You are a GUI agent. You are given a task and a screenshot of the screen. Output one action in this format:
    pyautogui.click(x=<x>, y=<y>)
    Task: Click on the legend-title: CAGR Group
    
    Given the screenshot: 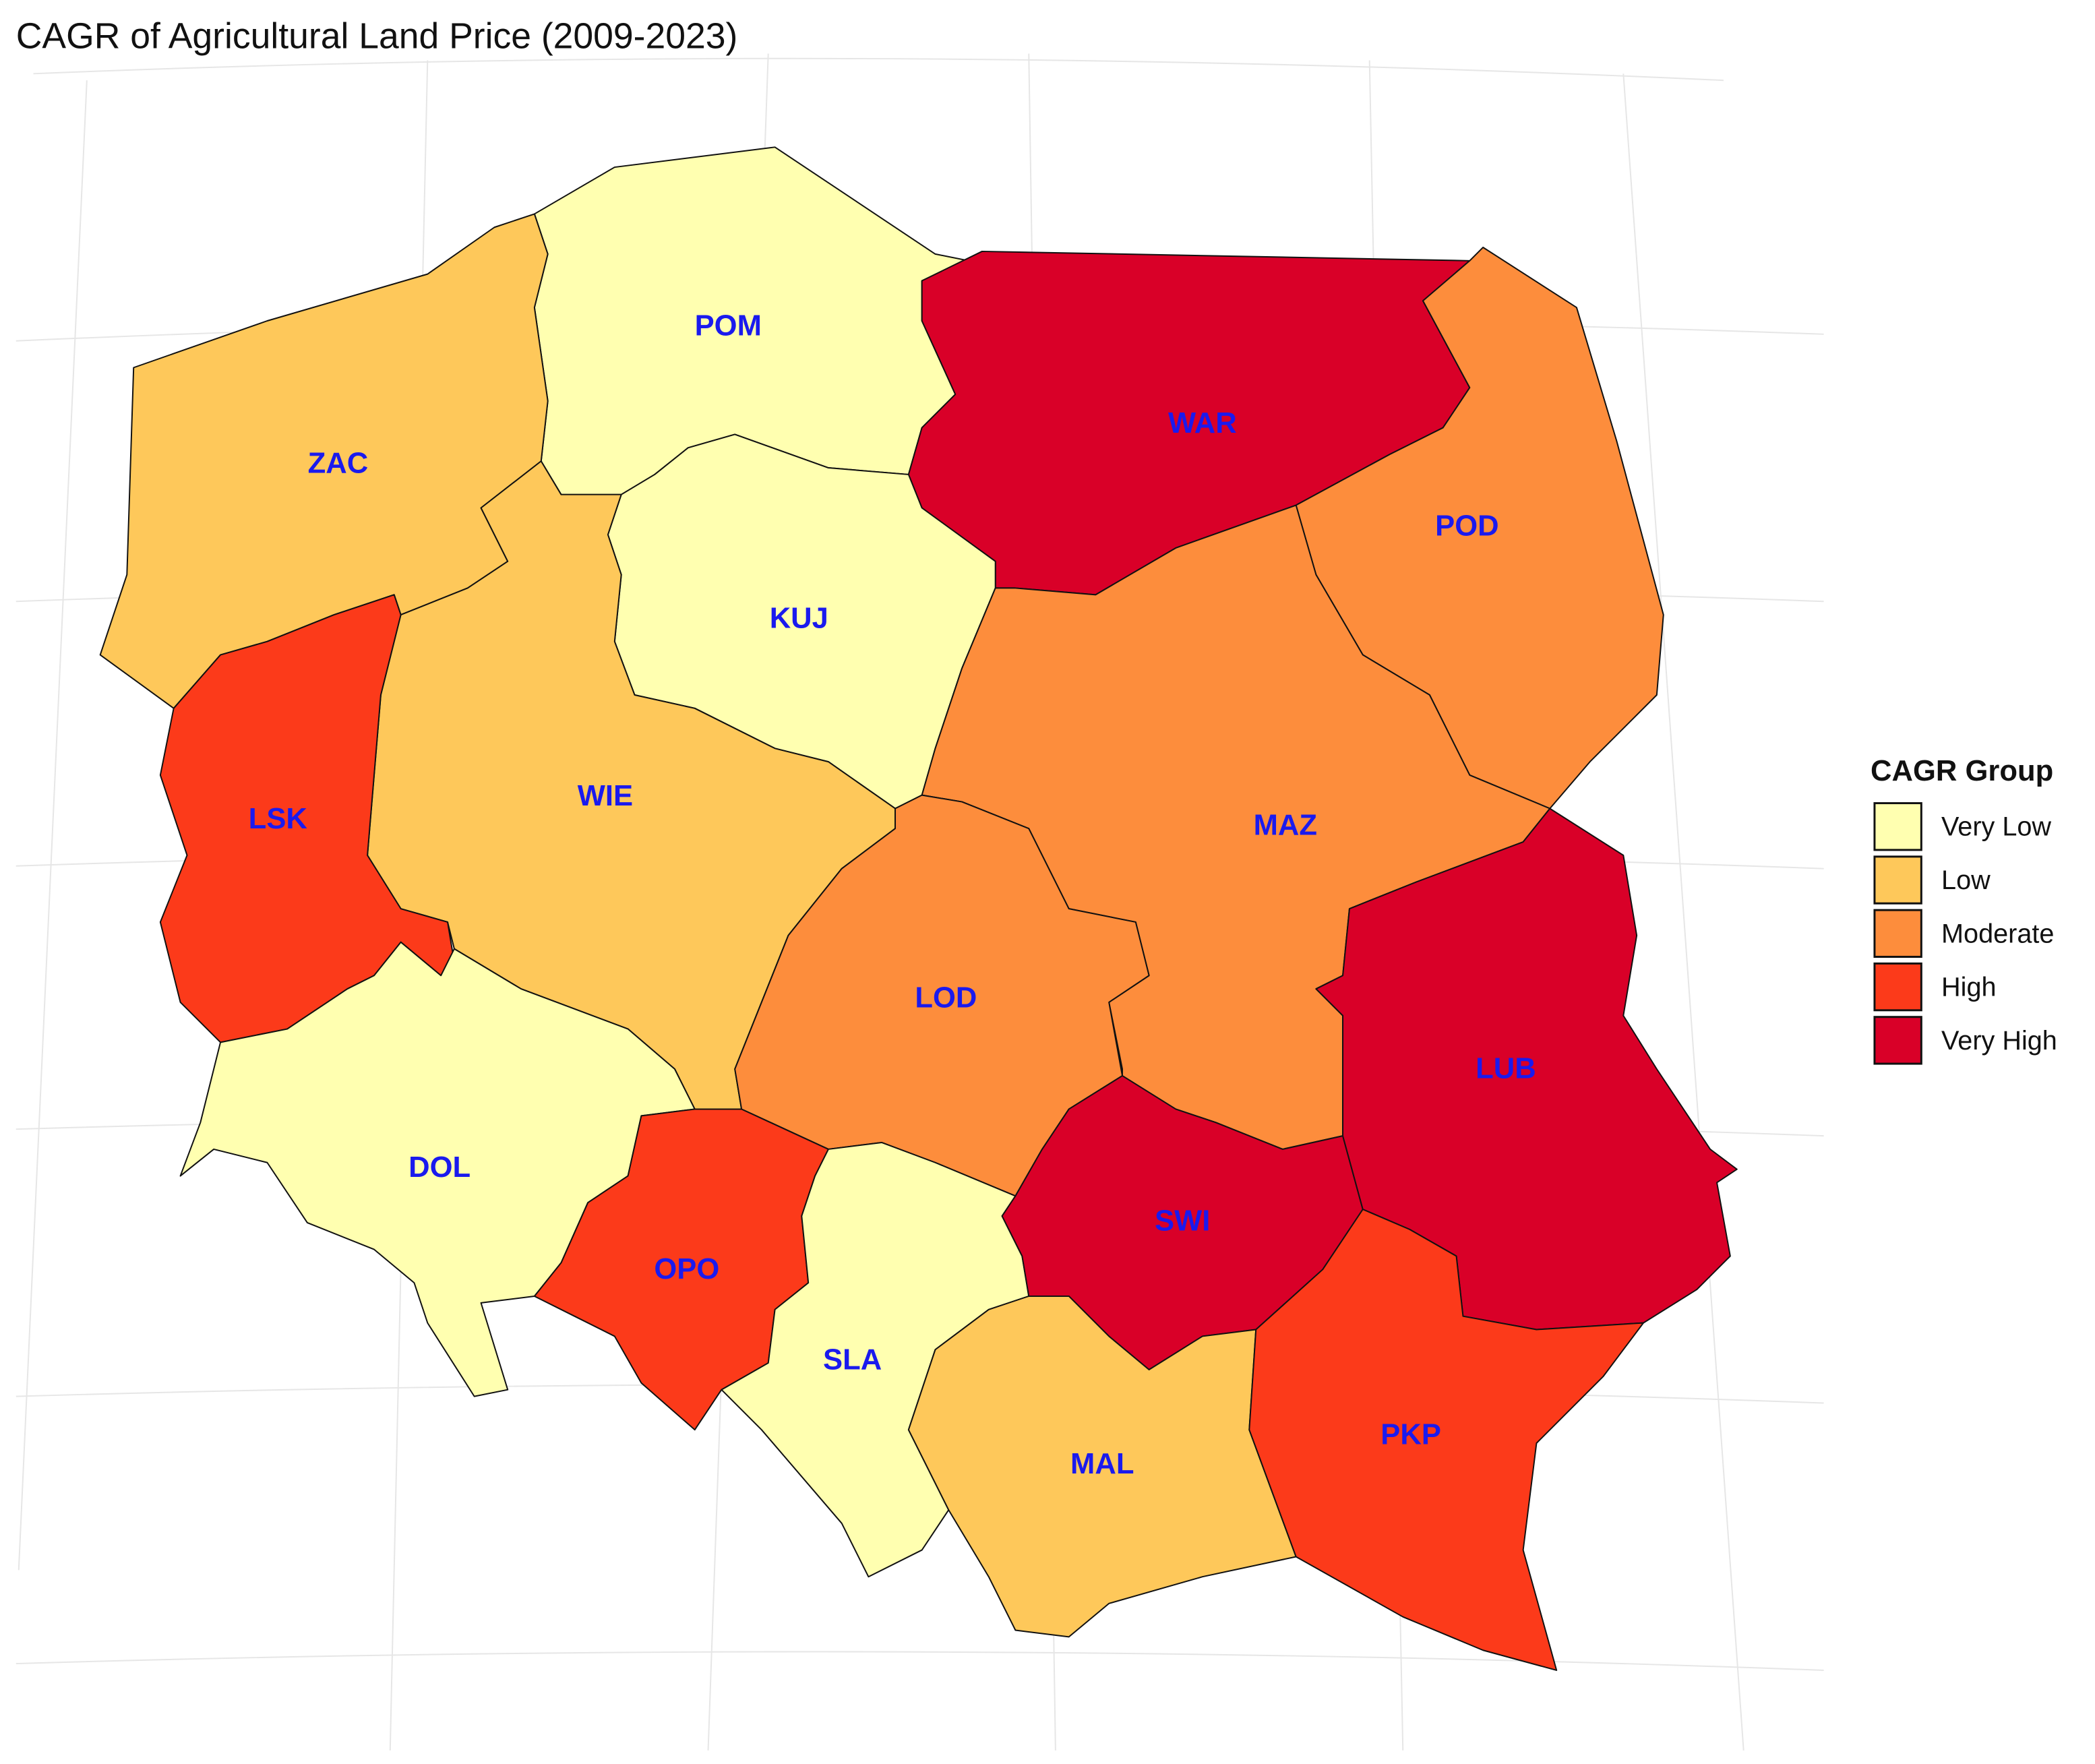 What is the action you would take?
    pyautogui.click(x=1962, y=771)
    